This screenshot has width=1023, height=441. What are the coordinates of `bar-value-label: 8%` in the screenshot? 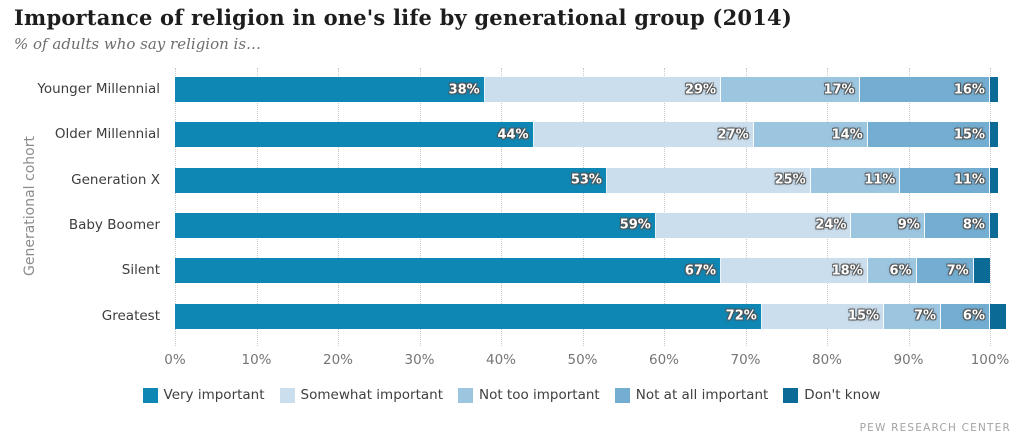 It's located at (973, 225).